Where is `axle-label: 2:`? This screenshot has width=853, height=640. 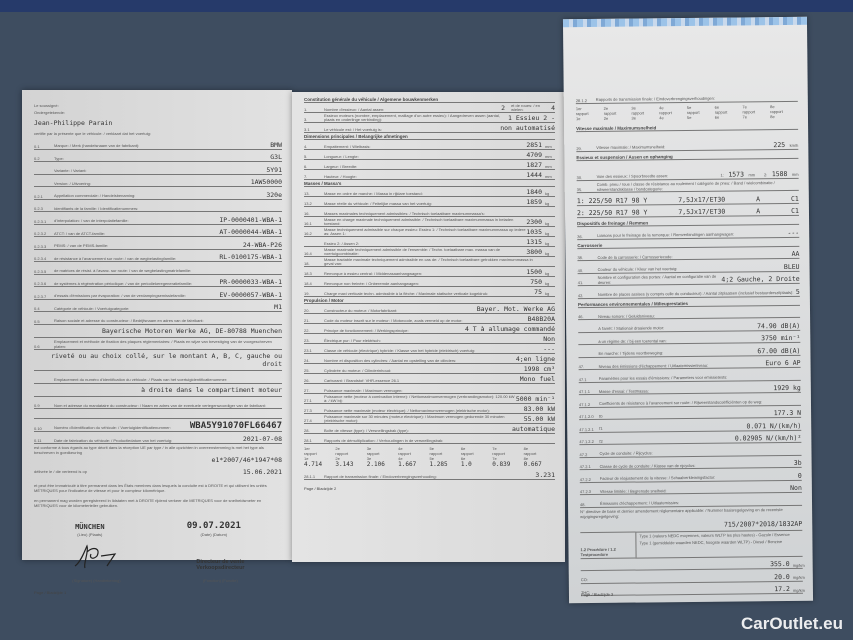 axle-label: 2: is located at coordinates (765, 175).